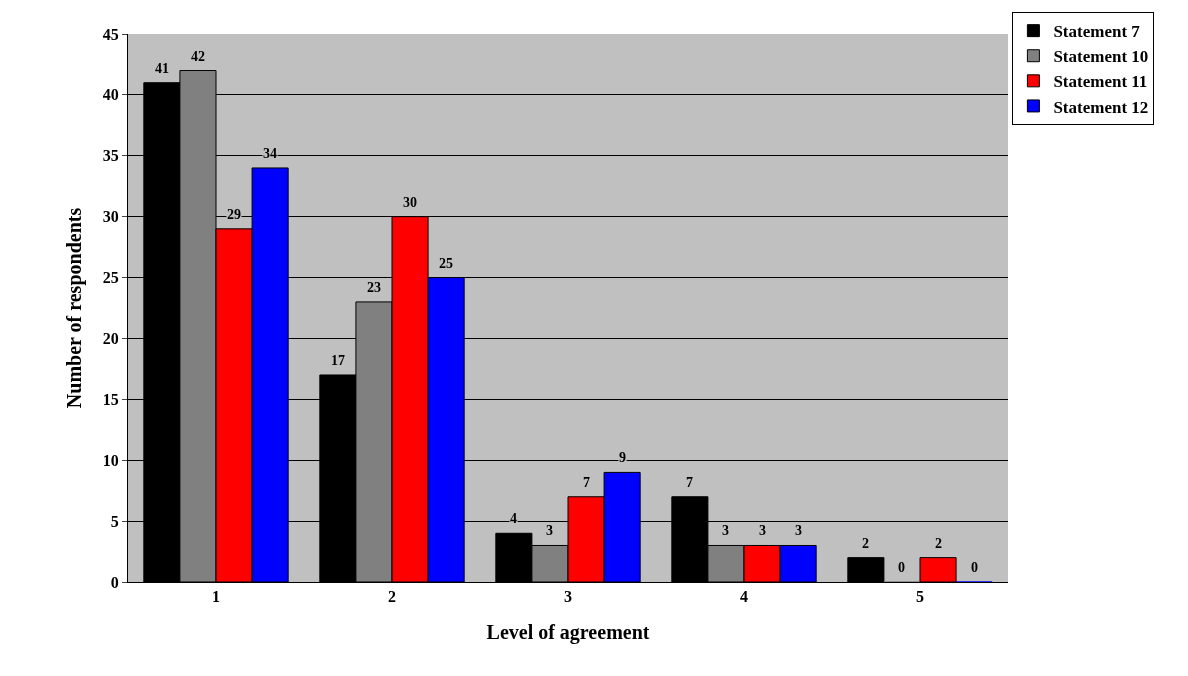 This screenshot has height=676, width=1188. Describe the element at coordinates (374, 287) in the screenshot. I see `data-label: 23` at that location.